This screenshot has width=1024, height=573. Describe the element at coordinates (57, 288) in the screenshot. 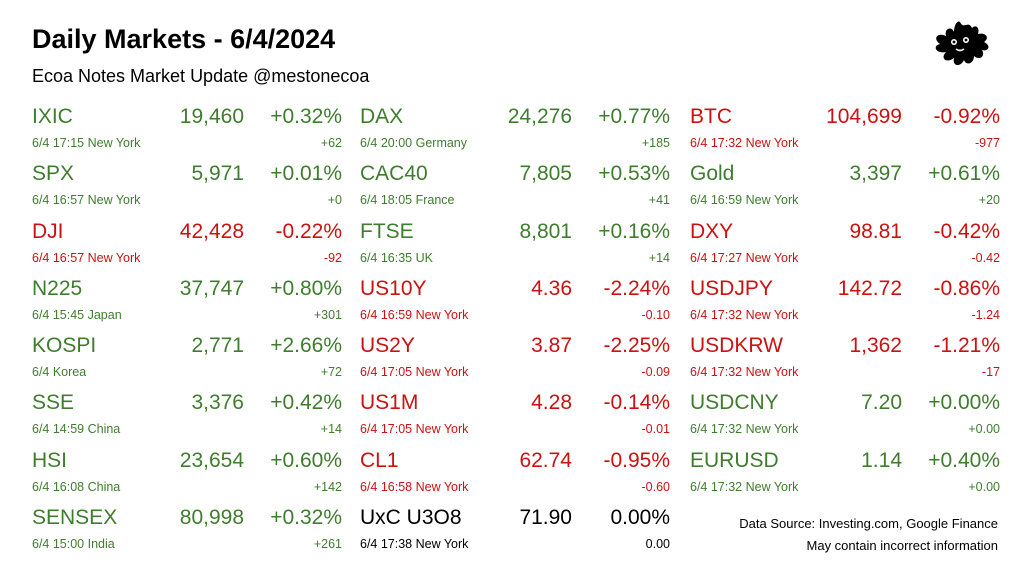

I see `ticker-name: N225` at that location.